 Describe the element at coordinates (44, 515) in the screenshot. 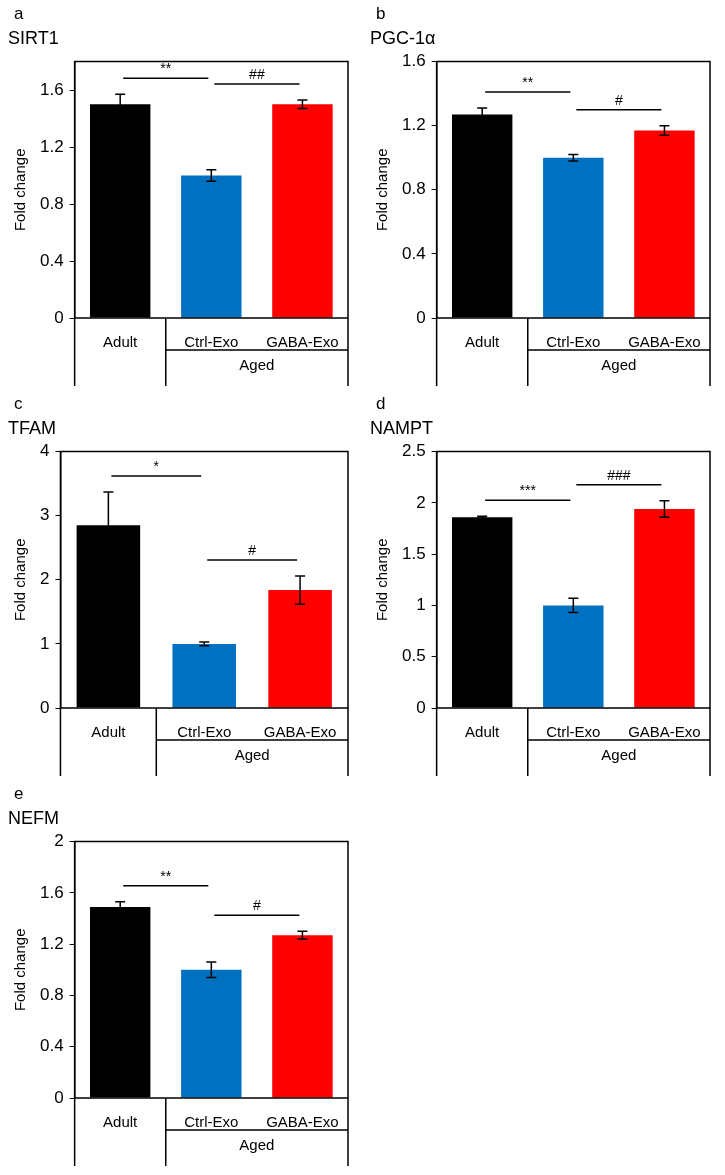

I see `y-tick-label: 3` at that location.